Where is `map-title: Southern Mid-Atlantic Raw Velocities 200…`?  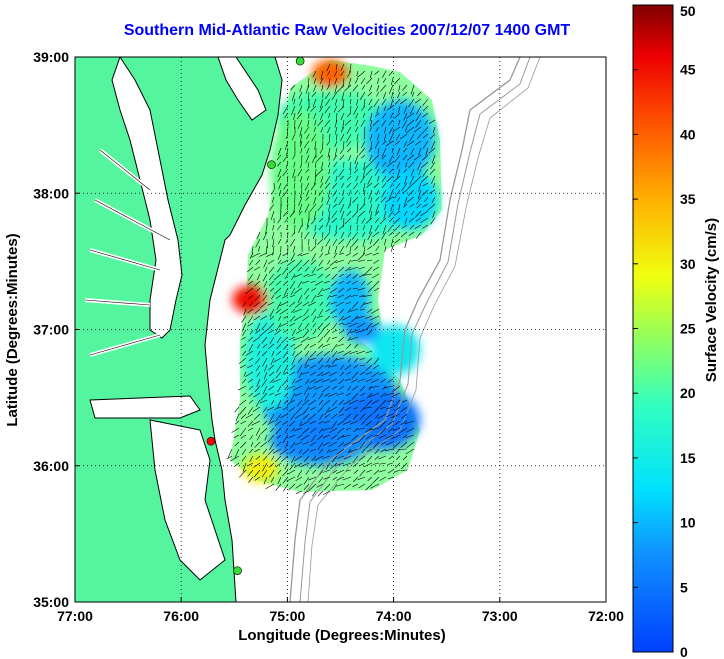
map-title: Southern Mid-Atlantic Raw Velocities 200… is located at coordinates (347, 30).